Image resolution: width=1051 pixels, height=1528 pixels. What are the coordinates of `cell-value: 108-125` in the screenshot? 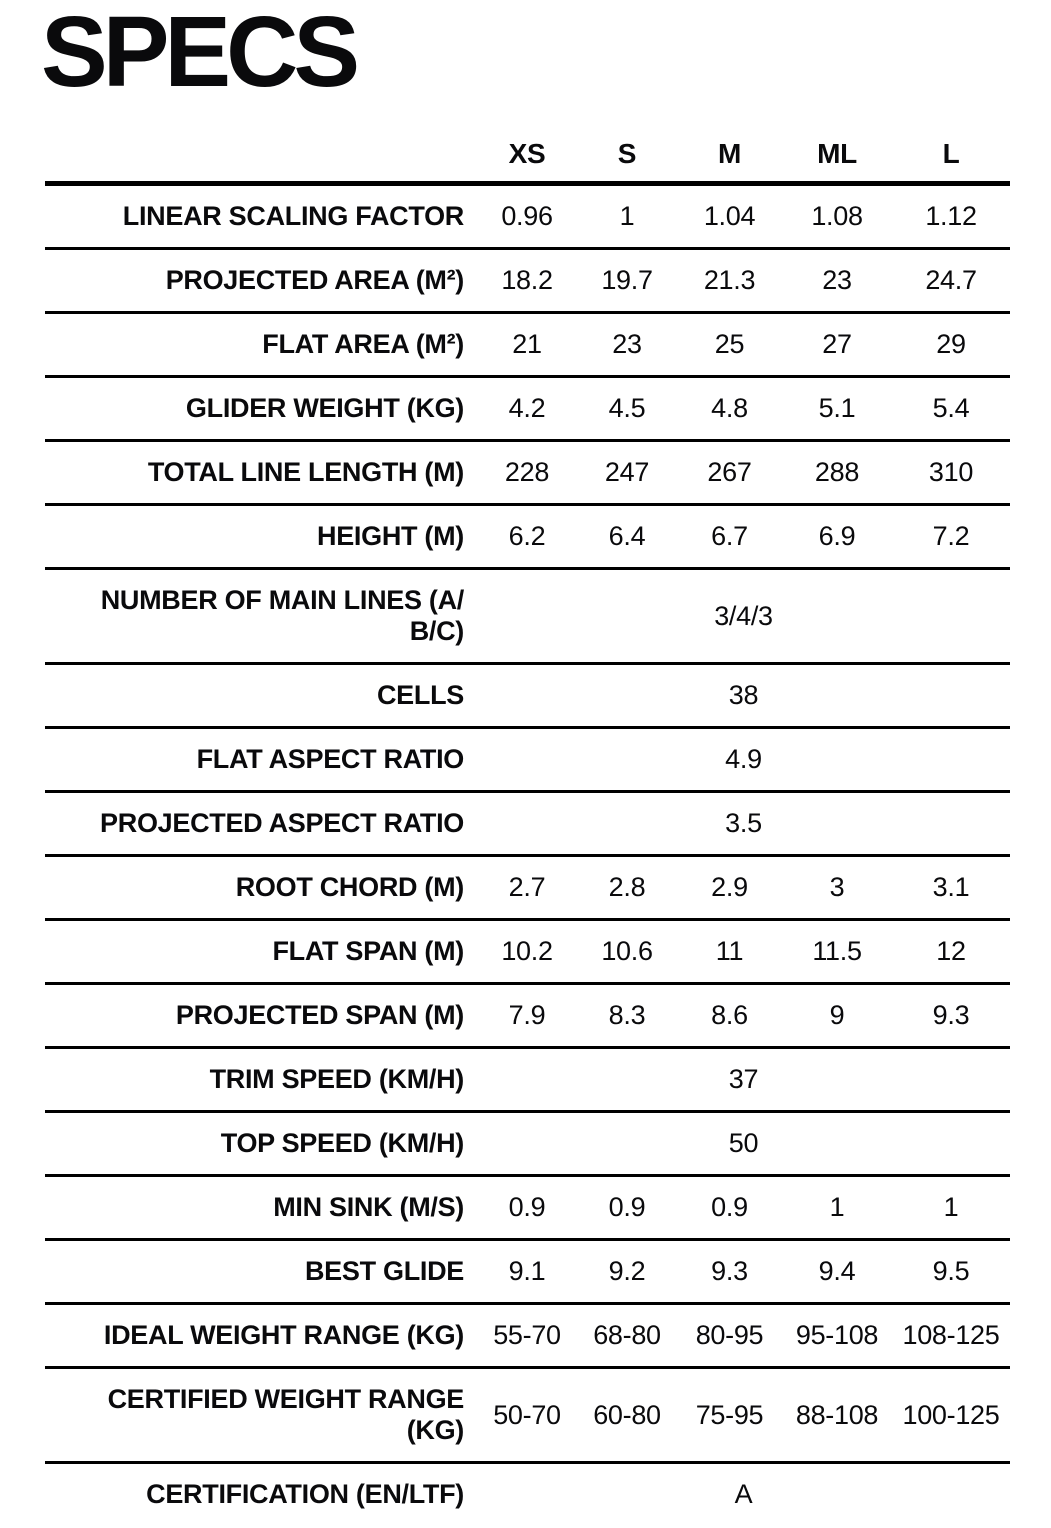 It's located at (951, 1335).